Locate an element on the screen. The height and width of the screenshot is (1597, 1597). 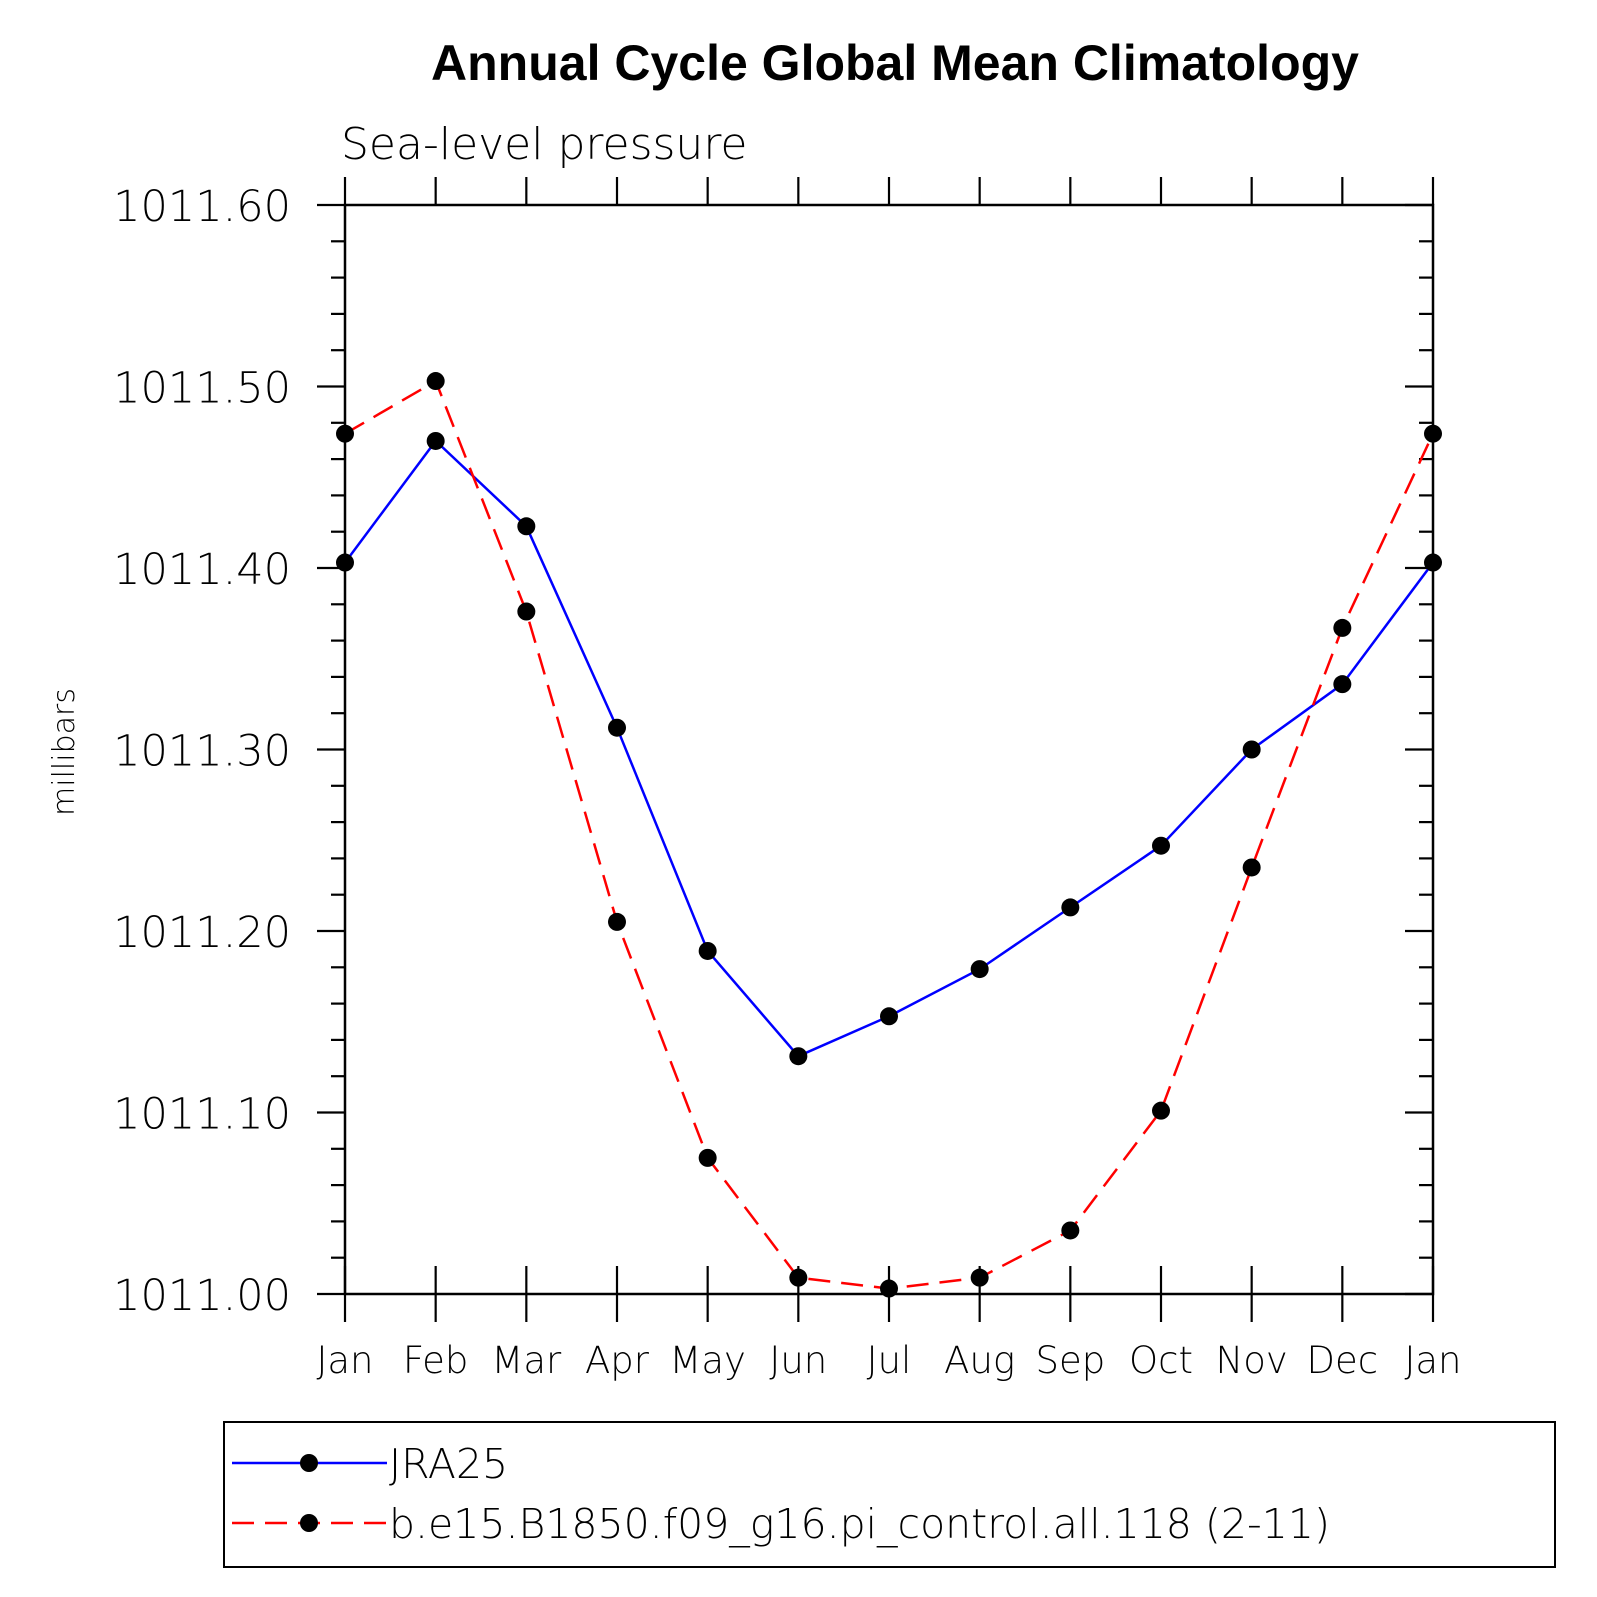
x-tick-labels: Jan Feb Mar Apr May Jun Jul Aug Sep Oct Nov Dec Jan is located at coordinates (888, 1360).